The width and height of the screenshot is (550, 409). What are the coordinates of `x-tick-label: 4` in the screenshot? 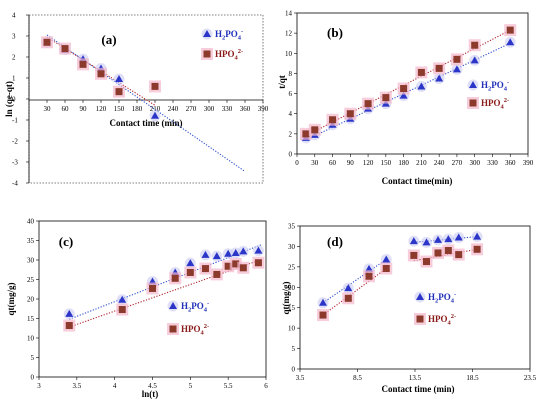 It's located at (115, 386).